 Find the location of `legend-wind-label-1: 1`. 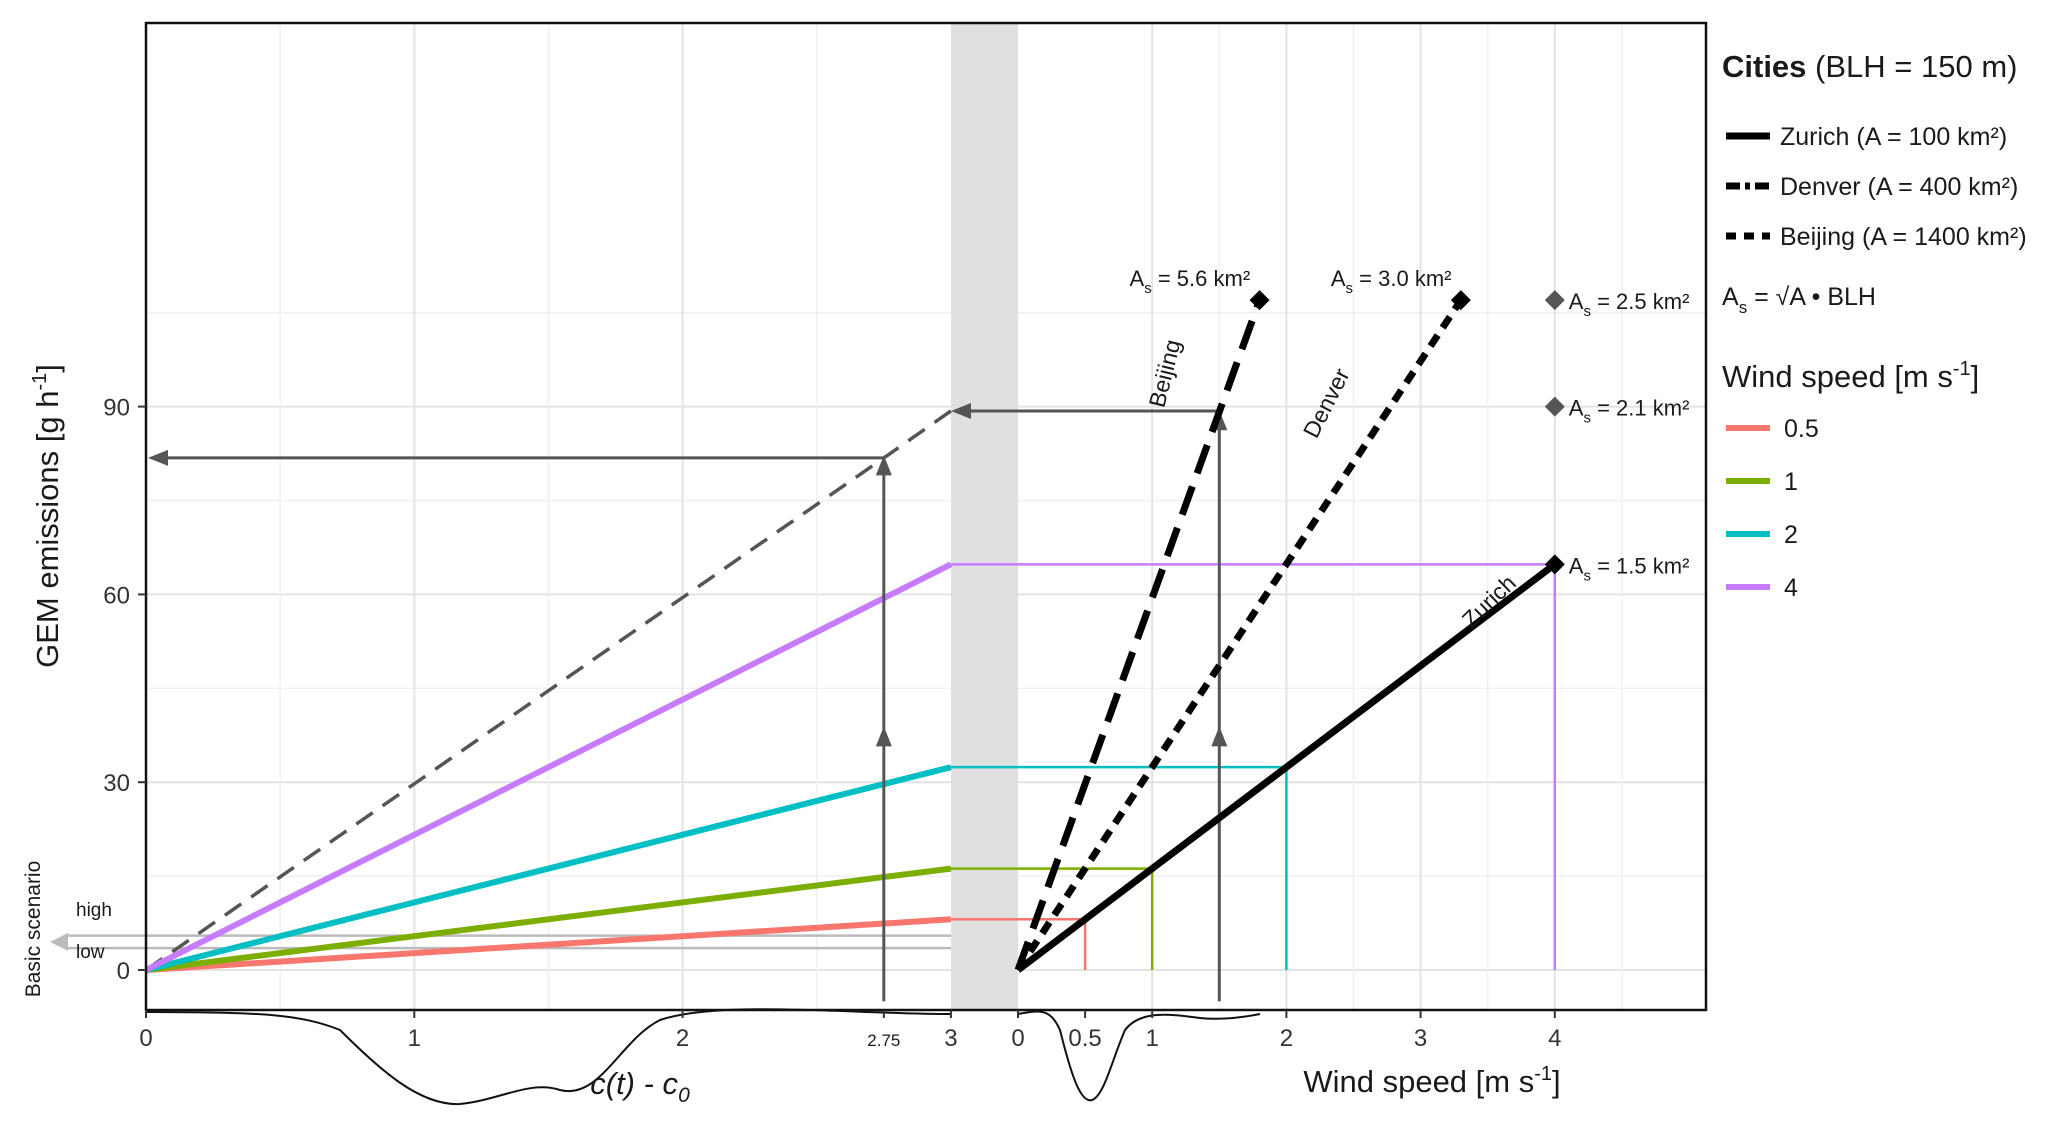

legend-wind-label-1: 1 is located at coordinates (1791, 482).